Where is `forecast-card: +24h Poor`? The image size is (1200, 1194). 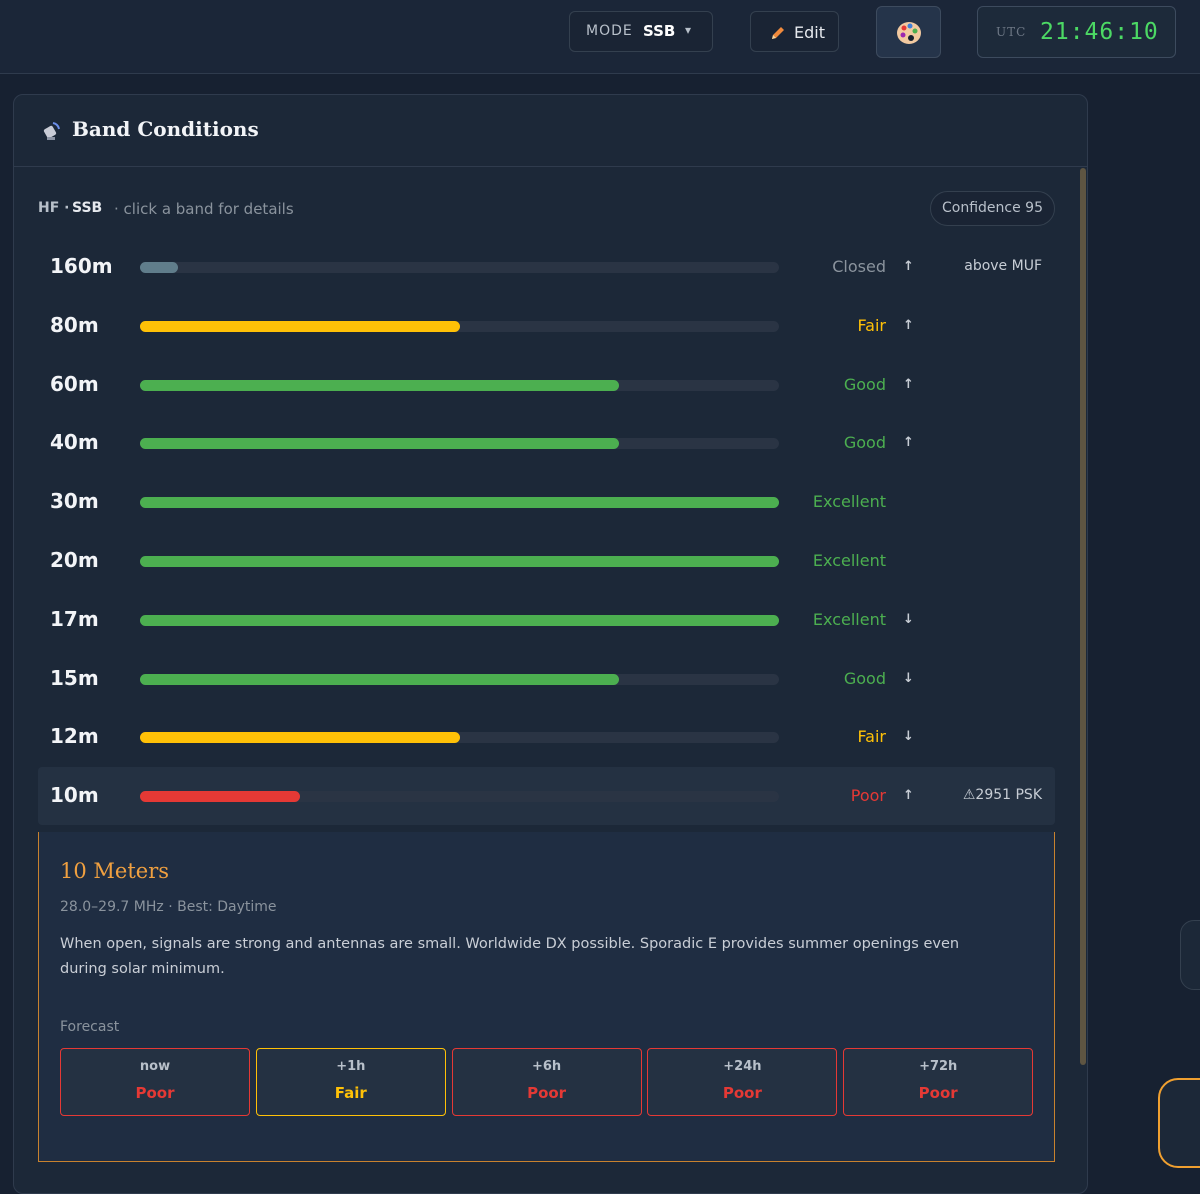
forecast-card: +24h Poor is located at coordinates (742, 1082).